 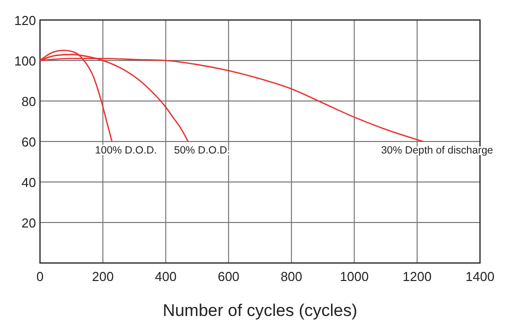 What do you see at coordinates (103, 276) in the screenshot?
I see `x-tick-label: 200` at bounding box center [103, 276].